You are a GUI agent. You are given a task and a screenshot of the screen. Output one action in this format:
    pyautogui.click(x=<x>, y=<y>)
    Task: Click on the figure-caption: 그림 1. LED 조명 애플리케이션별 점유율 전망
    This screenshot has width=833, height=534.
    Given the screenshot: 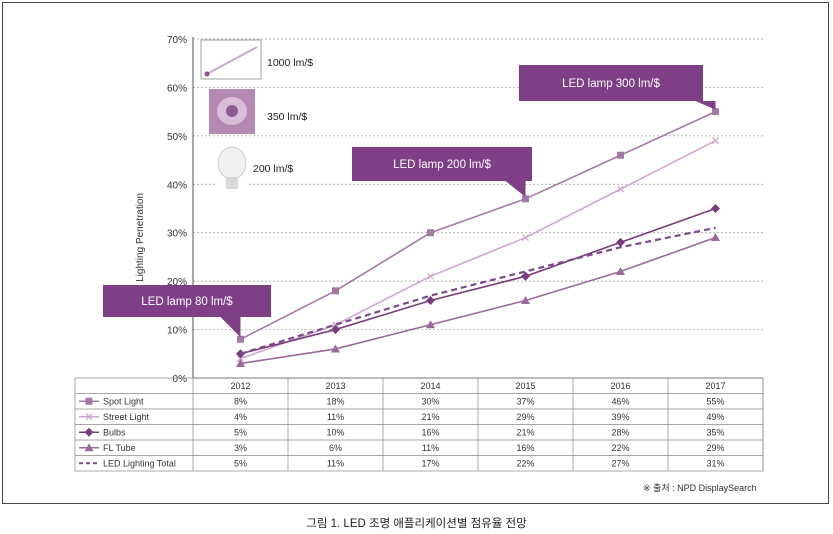 What is the action you would take?
    pyautogui.click(x=416, y=524)
    